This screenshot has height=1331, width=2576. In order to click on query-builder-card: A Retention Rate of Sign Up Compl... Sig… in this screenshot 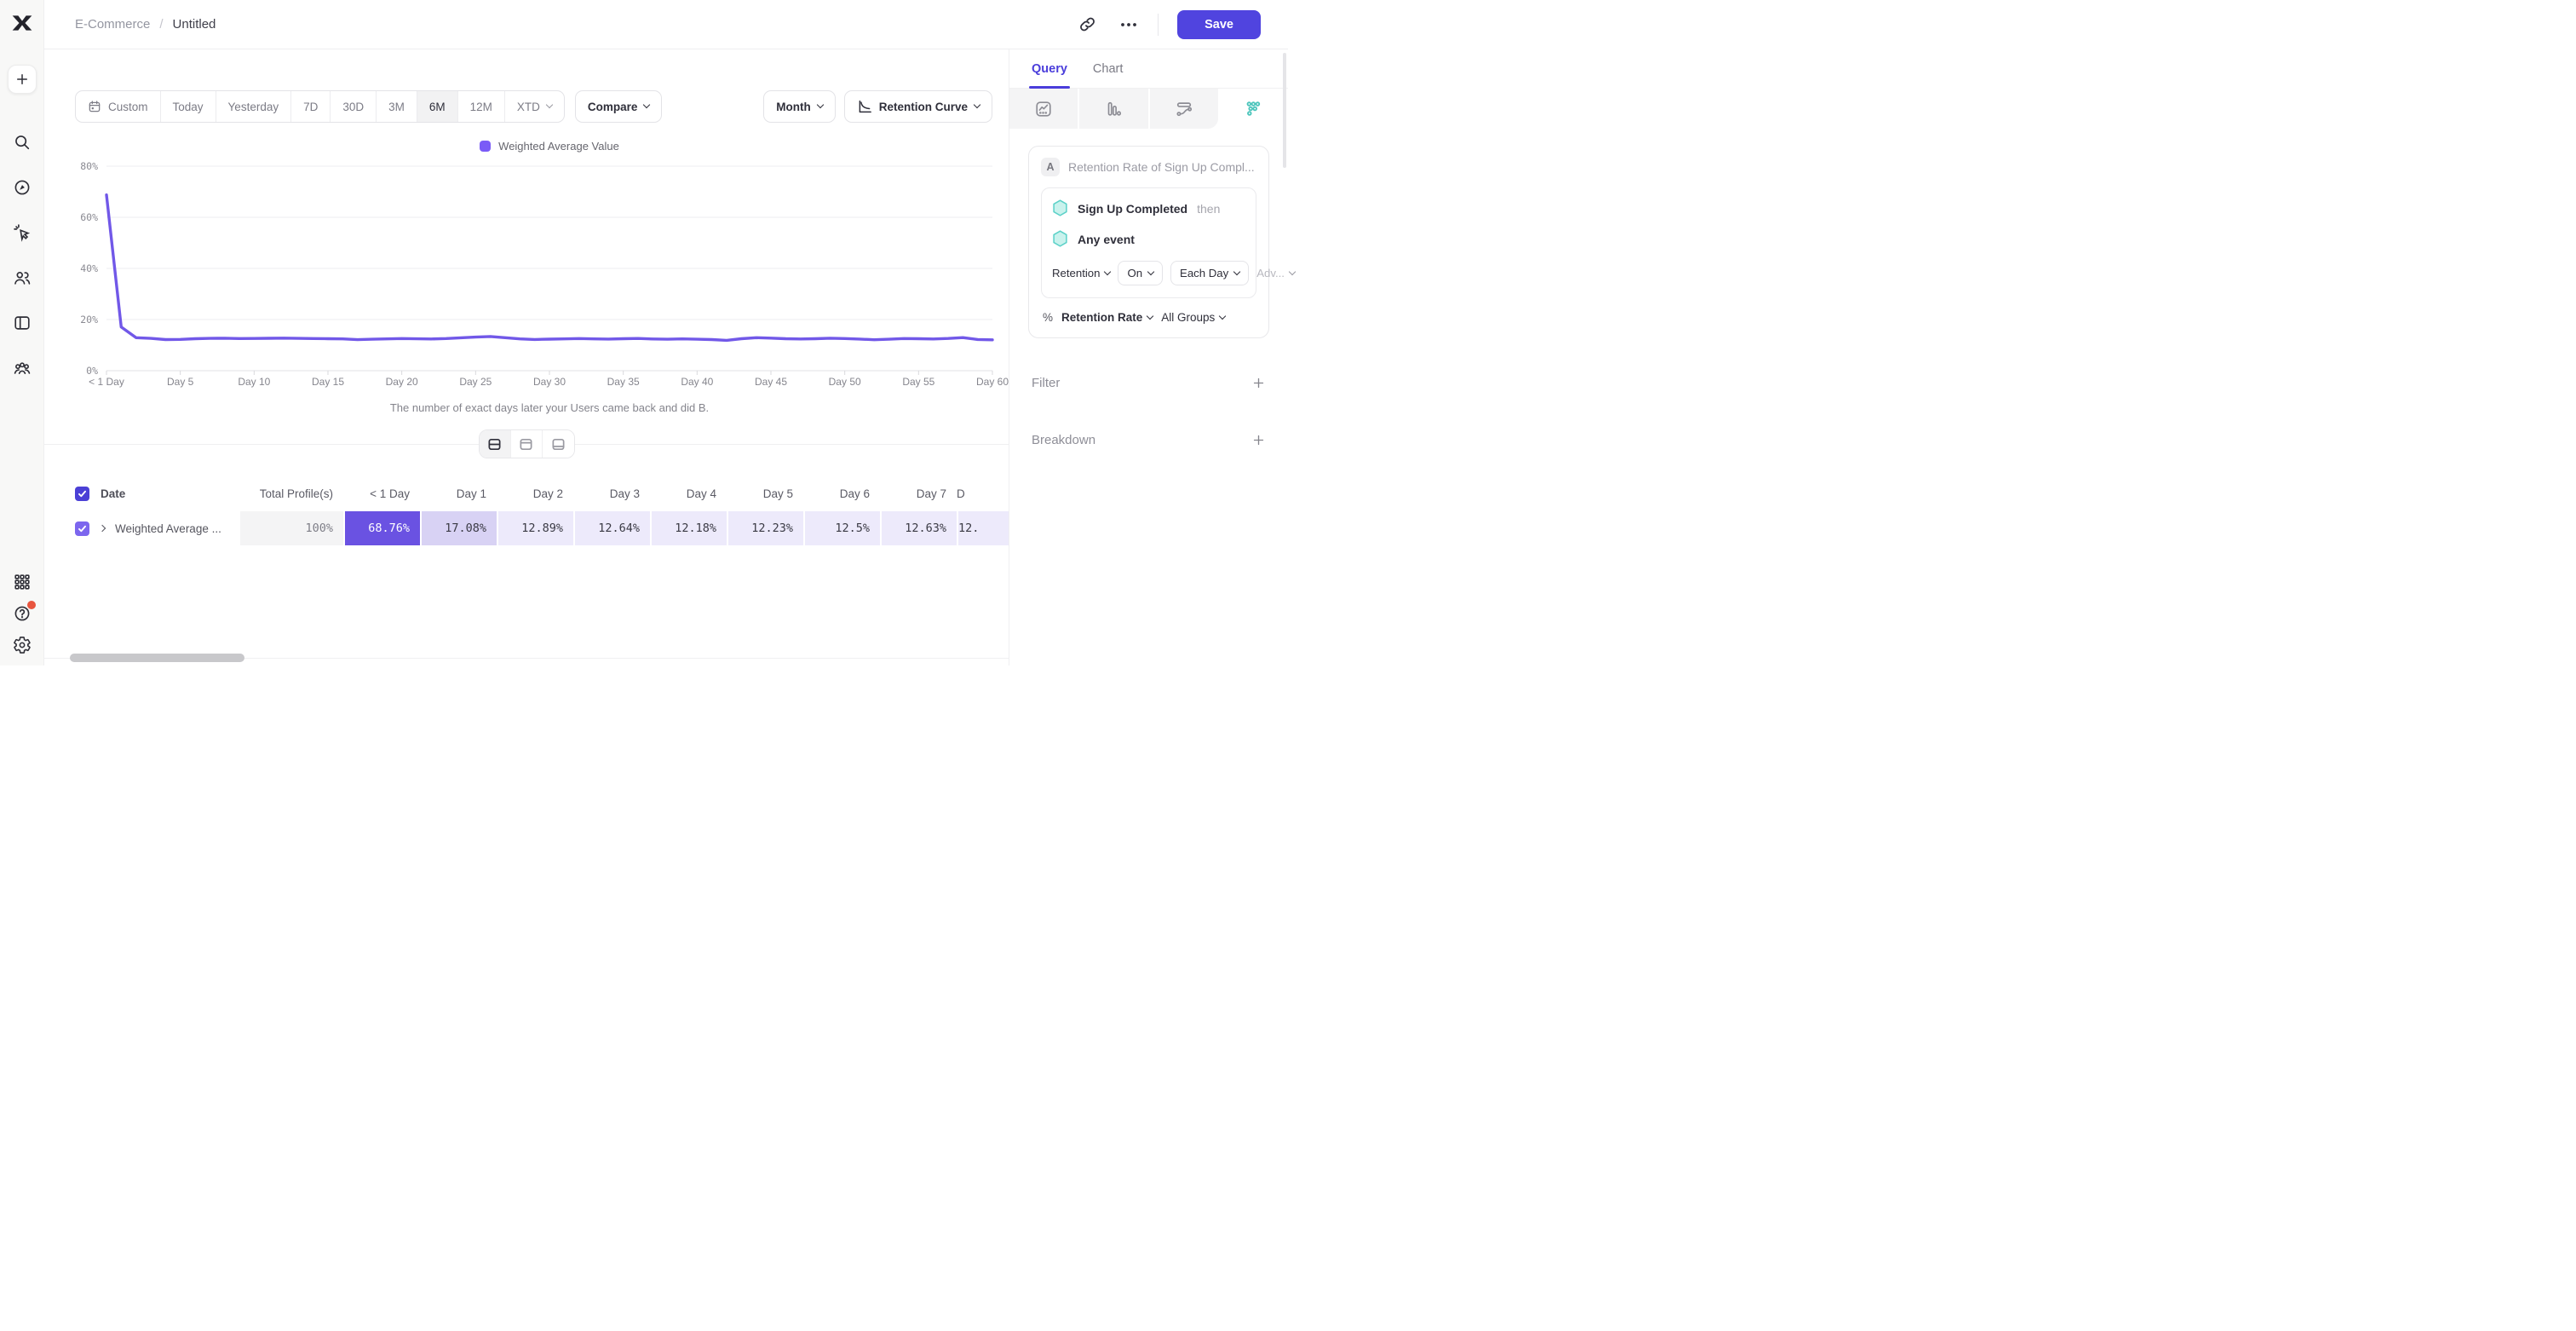, I will do `click(1163, 242)`.